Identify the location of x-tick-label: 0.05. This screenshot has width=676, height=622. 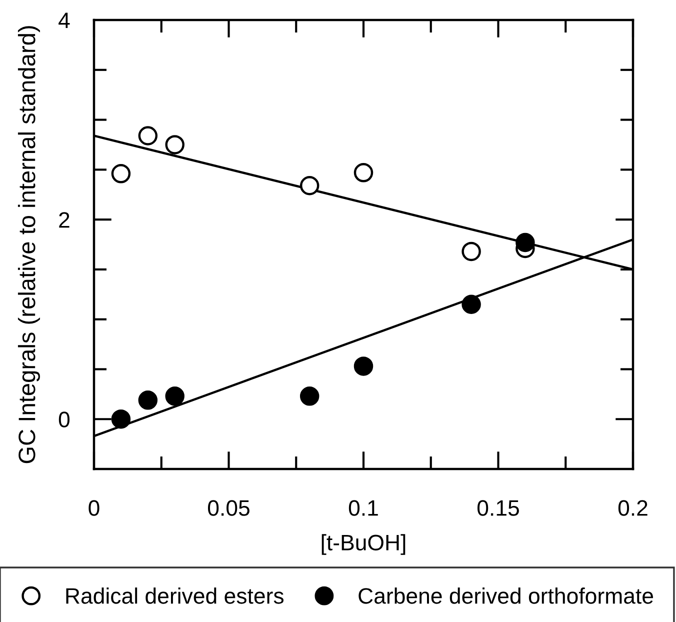
(229, 508).